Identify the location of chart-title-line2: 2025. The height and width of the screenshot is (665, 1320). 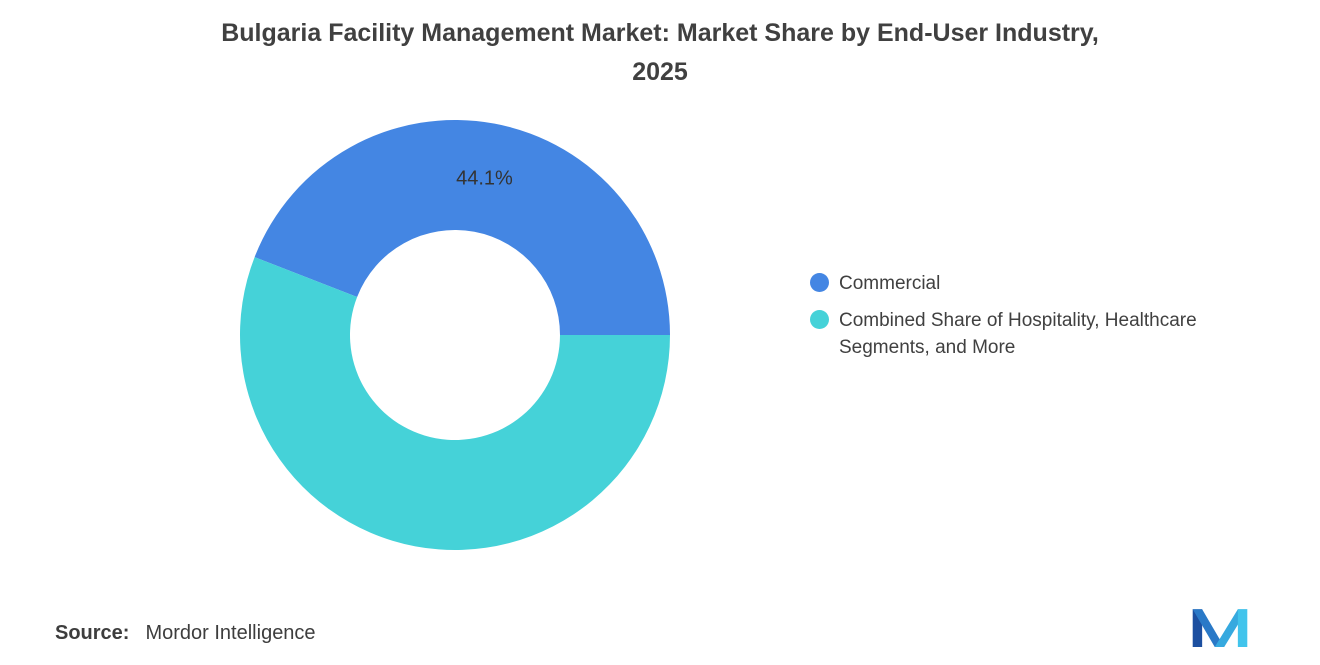
(660, 71).